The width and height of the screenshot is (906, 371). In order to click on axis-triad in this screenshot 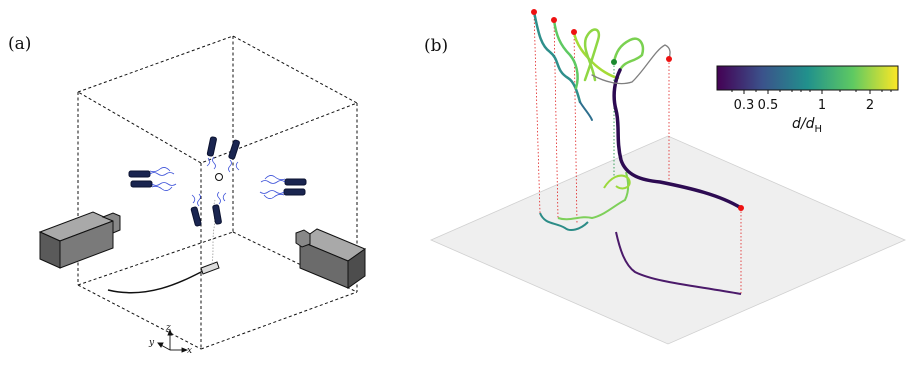, I will do `click(173, 340)`.